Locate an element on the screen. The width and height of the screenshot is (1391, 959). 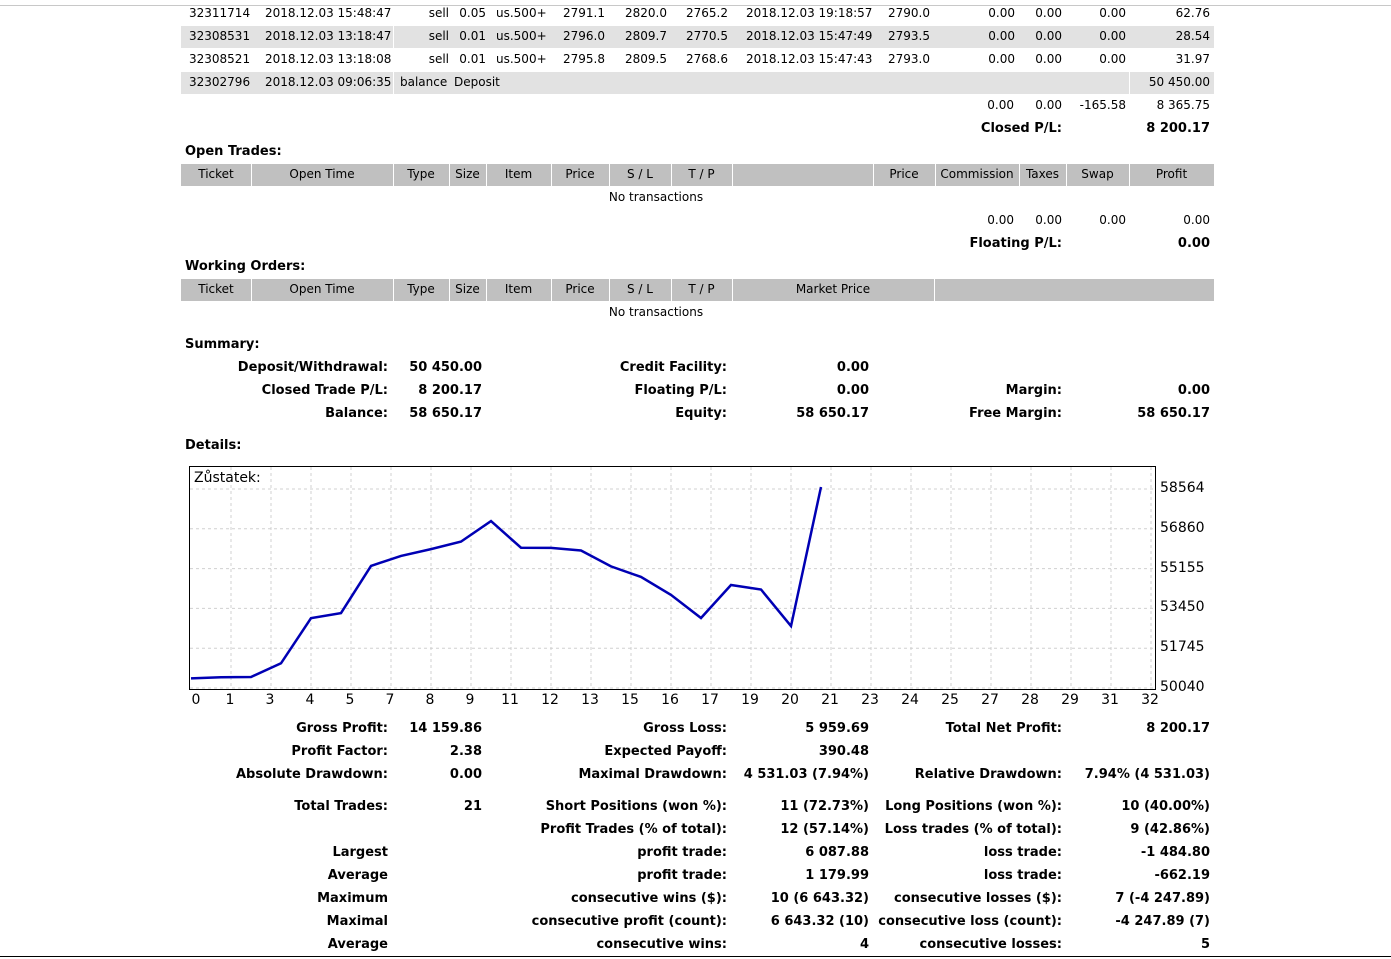
total-trades-value: 21 is located at coordinates (472, 806).